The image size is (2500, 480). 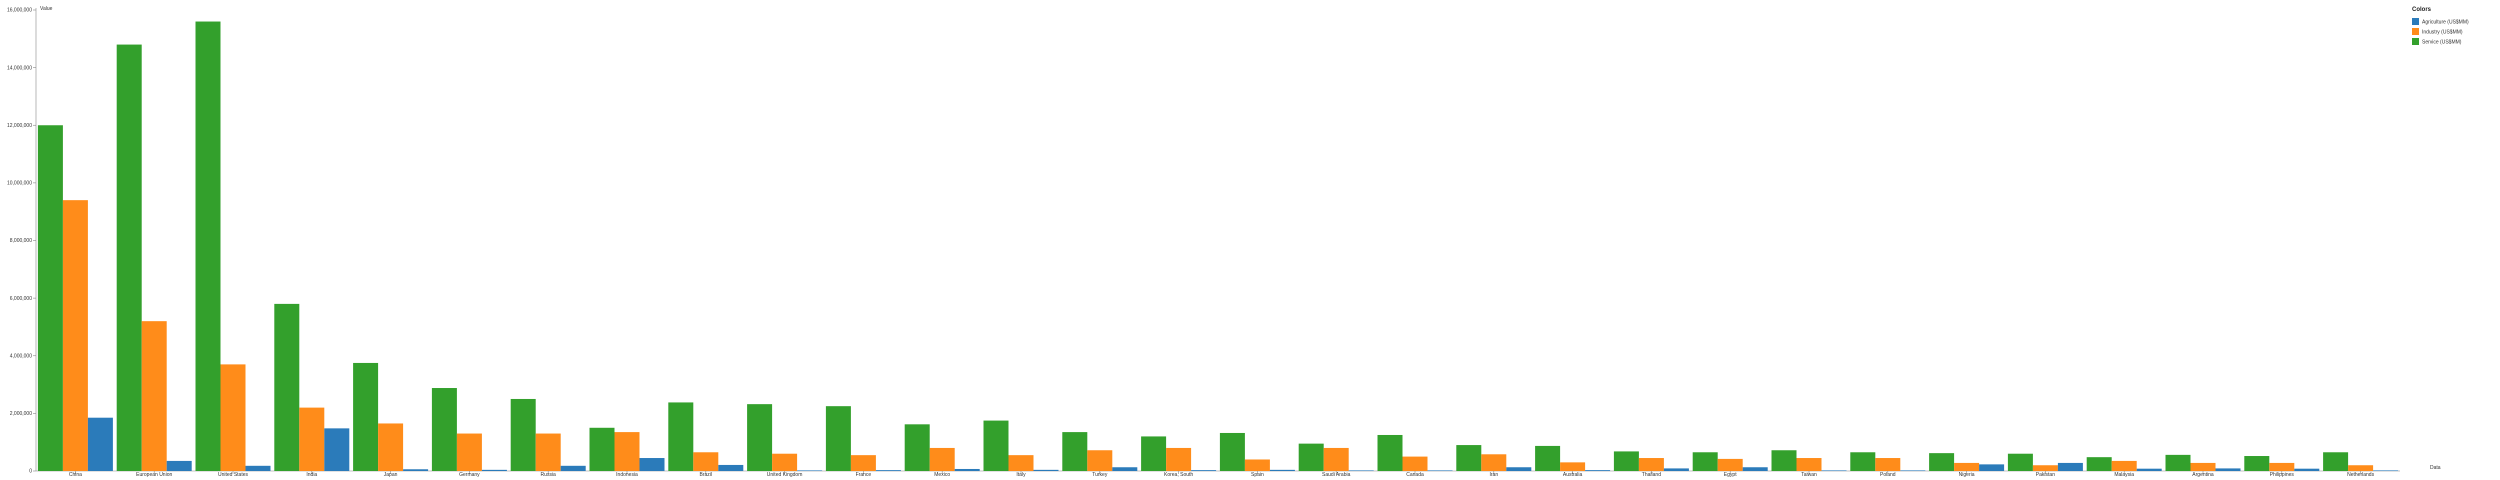 What do you see at coordinates (706, 475) in the screenshot?
I see `x-tick-label: Brazil` at bounding box center [706, 475].